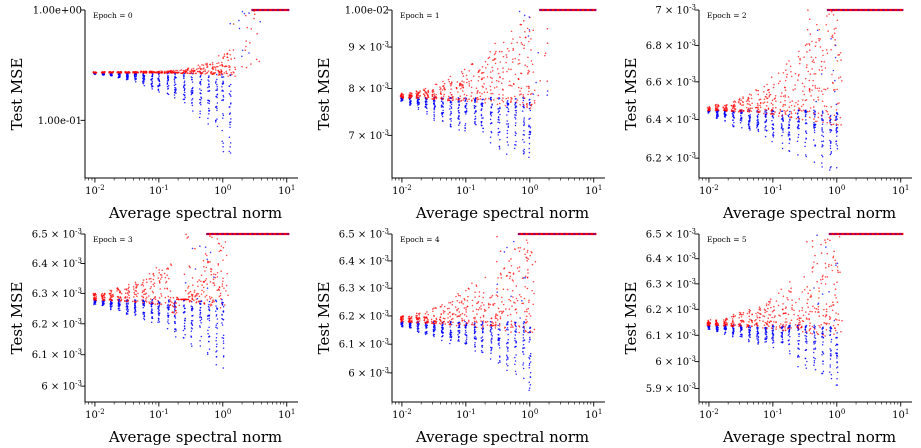  Describe the element at coordinates (466, 190) in the screenshot. I see `x-tick-label: 10-1` at that location.